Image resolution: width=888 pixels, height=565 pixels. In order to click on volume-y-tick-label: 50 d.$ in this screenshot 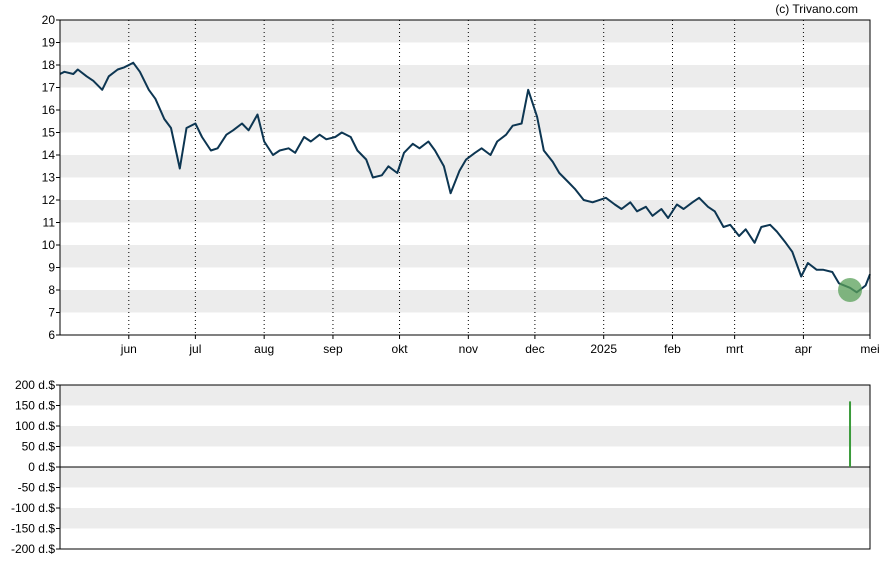, I will do `click(39, 447)`.